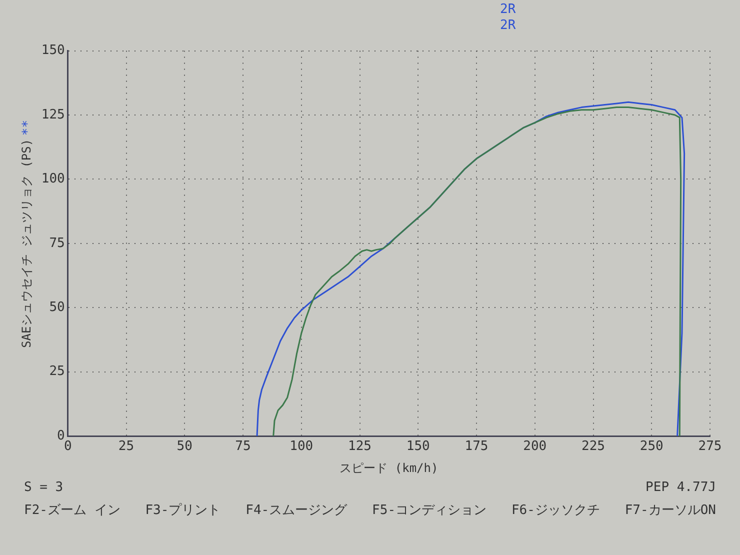 This screenshot has height=555, width=740. Describe the element at coordinates (126, 446) in the screenshot. I see `x-tick-label: 25` at that location.